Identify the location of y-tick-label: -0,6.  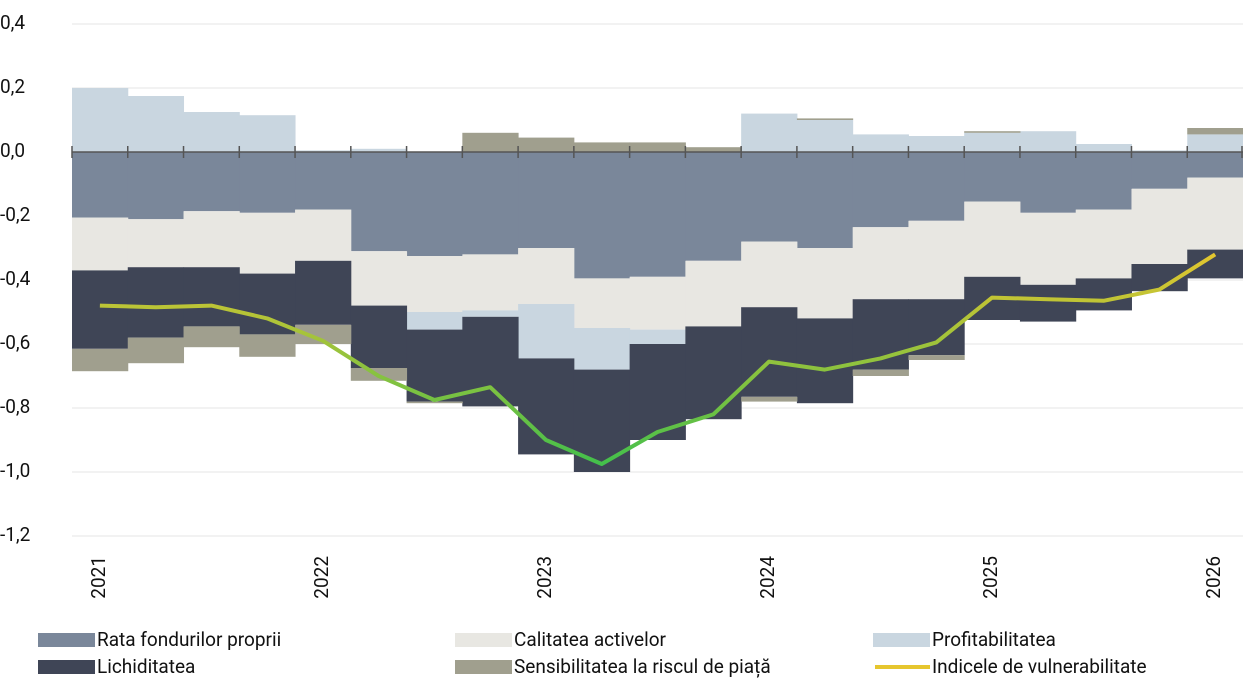
(15, 342).